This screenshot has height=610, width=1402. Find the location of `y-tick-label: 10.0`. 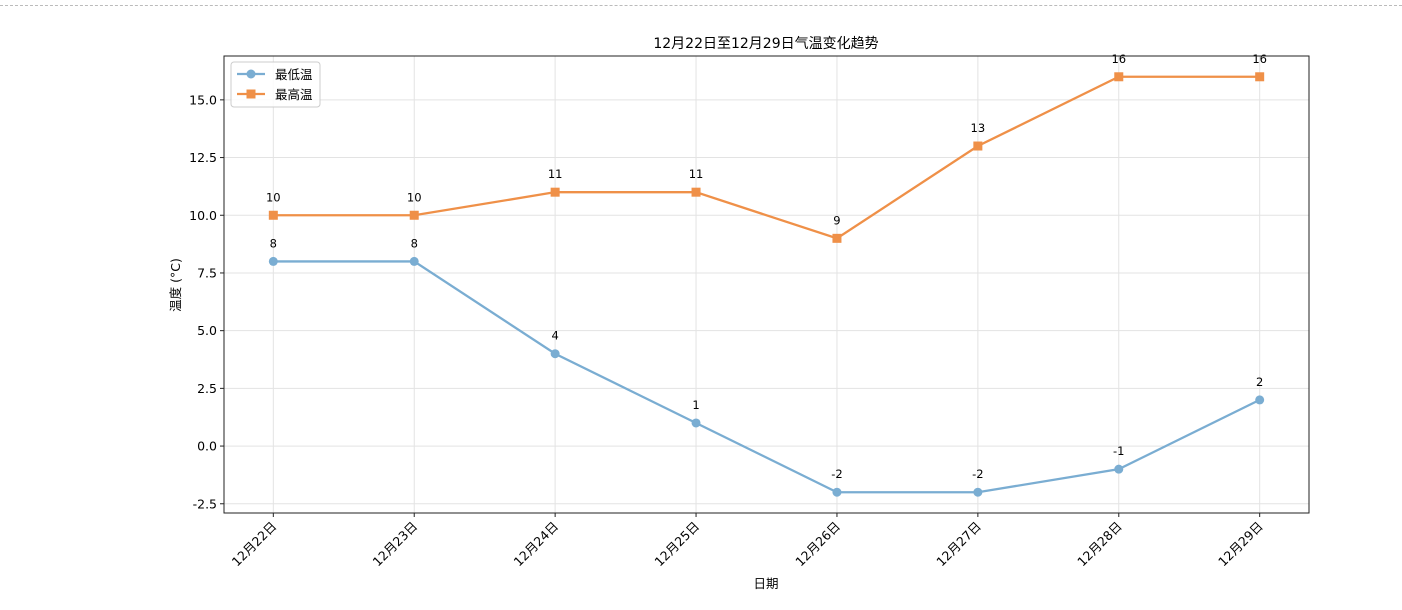

y-tick-label: 10.0 is located at coordinates (203, 215).